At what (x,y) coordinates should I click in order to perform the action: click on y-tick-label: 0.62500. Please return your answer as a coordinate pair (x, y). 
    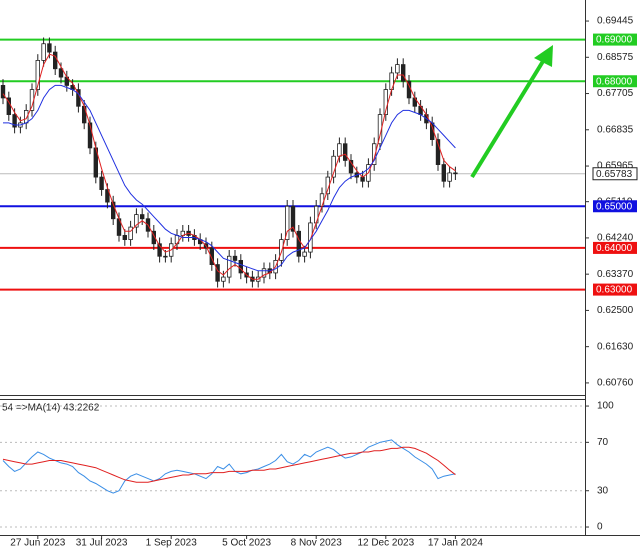
    Looking at the image, I should click on (615, 310).